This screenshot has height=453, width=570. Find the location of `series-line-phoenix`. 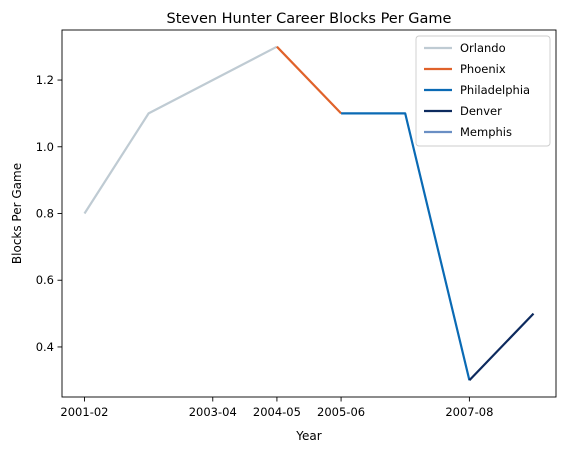

series-line-phoenix is located at coordinates (309, 80).